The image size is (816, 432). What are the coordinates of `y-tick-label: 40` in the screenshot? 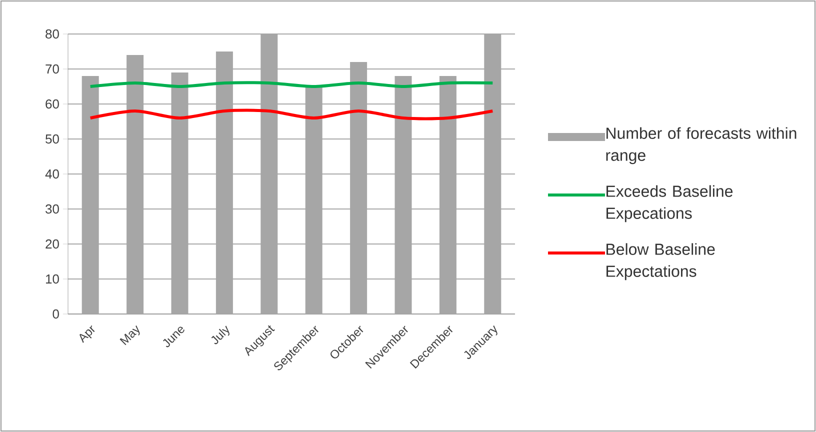 It's located at (52, 174).